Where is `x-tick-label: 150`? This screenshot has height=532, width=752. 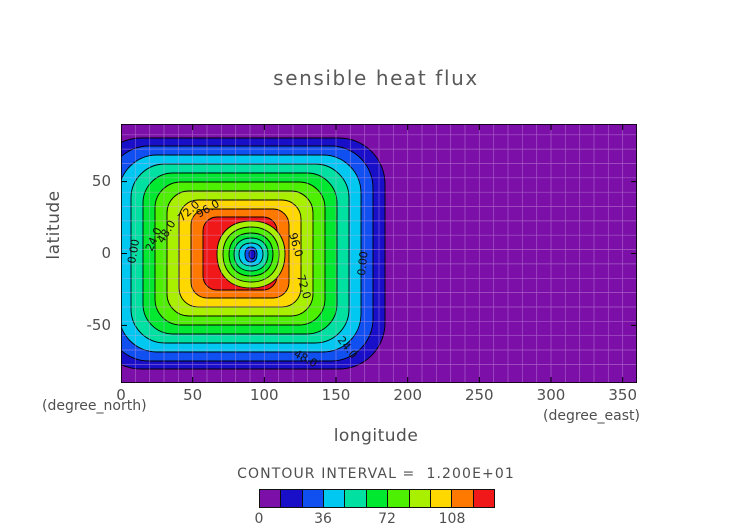 x-tick-label: 150 is located at coordinates (336, 395).